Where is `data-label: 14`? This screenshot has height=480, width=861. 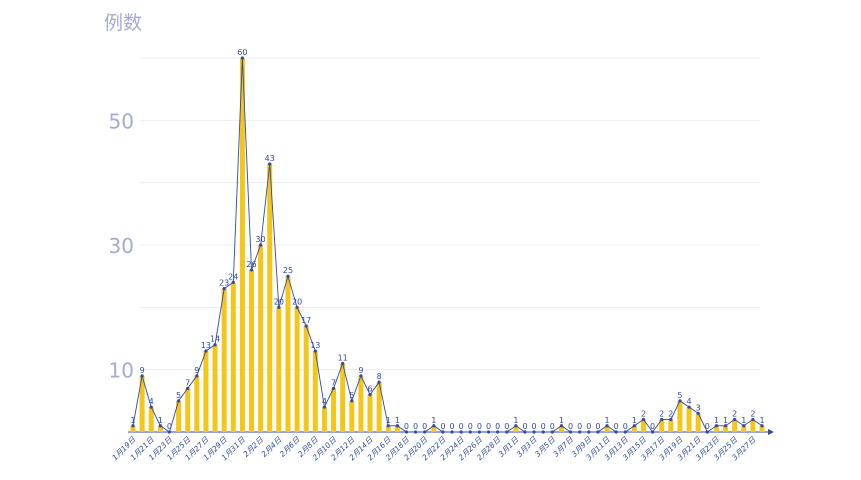
data-label: 14 is located at coordinates (215, 339).